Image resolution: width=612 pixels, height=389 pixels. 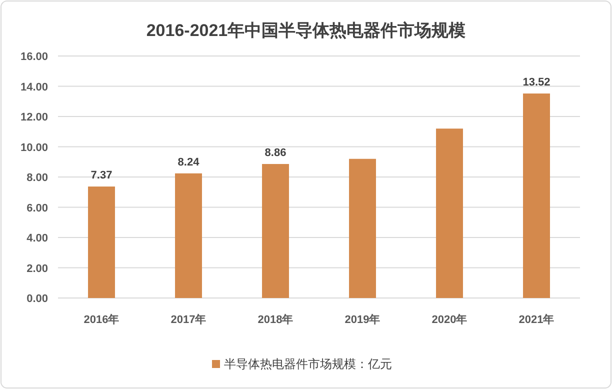 What do you see at coordinates (275, 152) in the screenshot?
I see `data-label: 8.86` at bounding box center [275, 152].